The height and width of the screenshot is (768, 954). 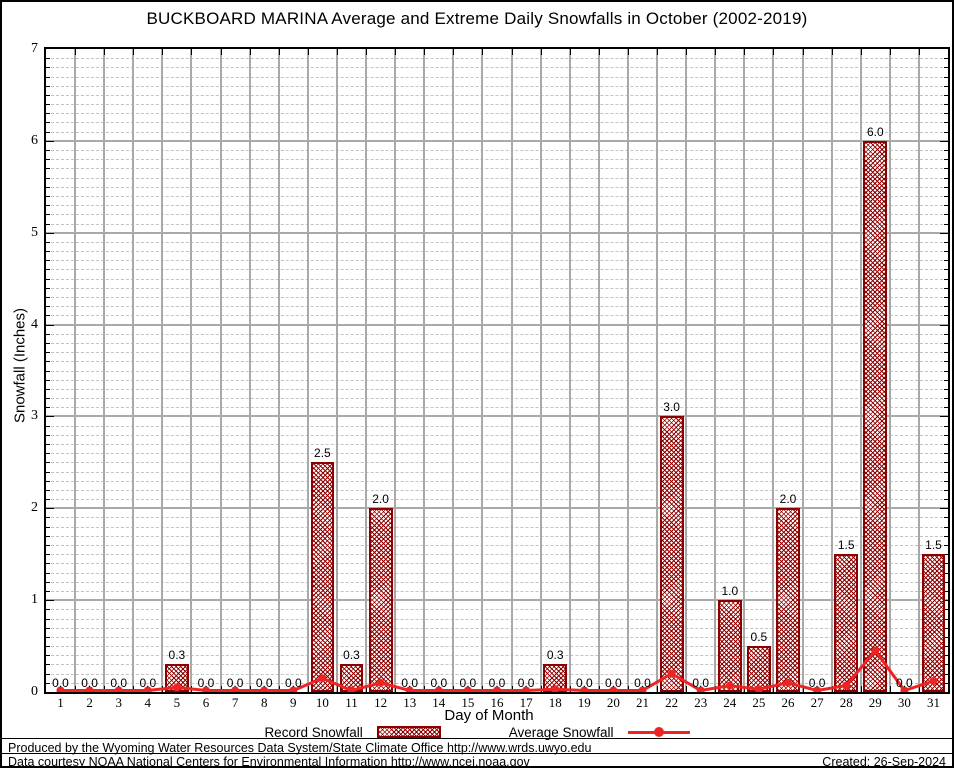 I want to click on h-gridline-major, so click(x=497, y=508).